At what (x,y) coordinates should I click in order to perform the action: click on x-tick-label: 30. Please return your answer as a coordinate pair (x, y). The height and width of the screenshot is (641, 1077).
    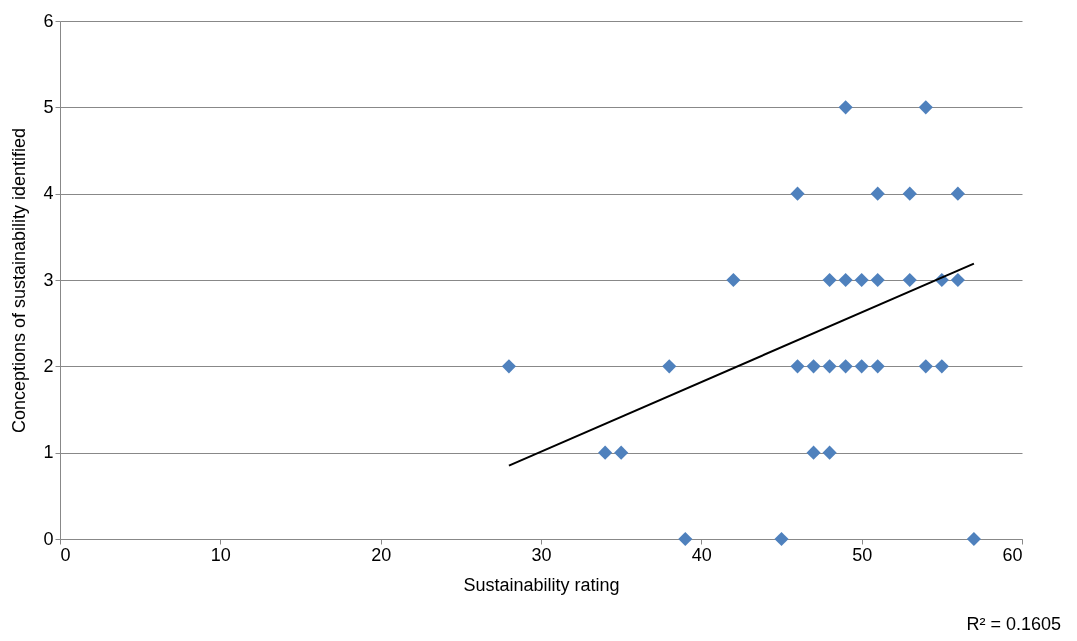
    Looking at the image, I should click on (541, 554).